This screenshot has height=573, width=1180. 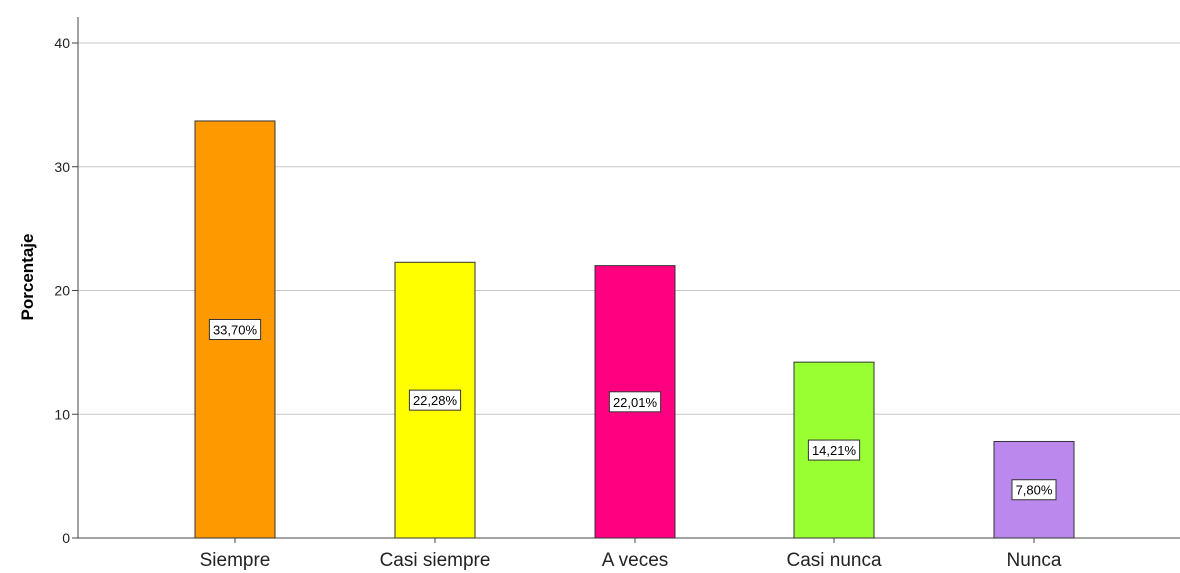 What do you see at coordinates (635, 560) in the screenshot?
I see `category-label: A veces` at bounding box center [635, 560].